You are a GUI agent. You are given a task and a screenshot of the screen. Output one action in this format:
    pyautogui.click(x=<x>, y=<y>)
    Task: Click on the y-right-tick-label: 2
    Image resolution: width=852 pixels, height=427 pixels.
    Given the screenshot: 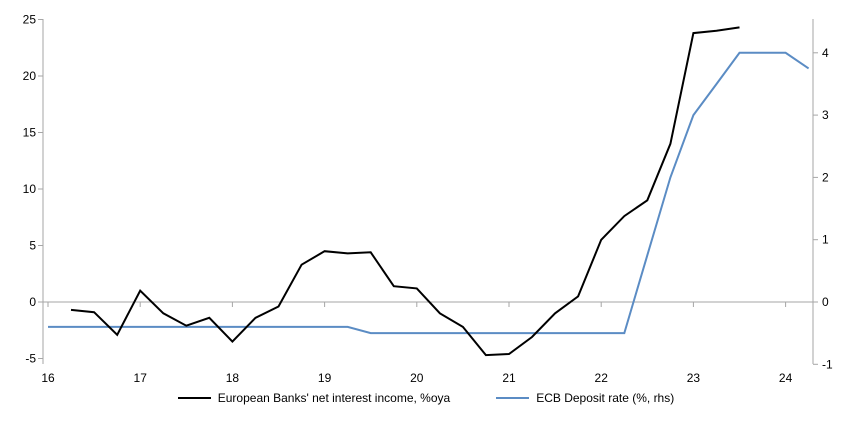 What is the action you would take?
    pyautogui.click(x=825, y=177)
    